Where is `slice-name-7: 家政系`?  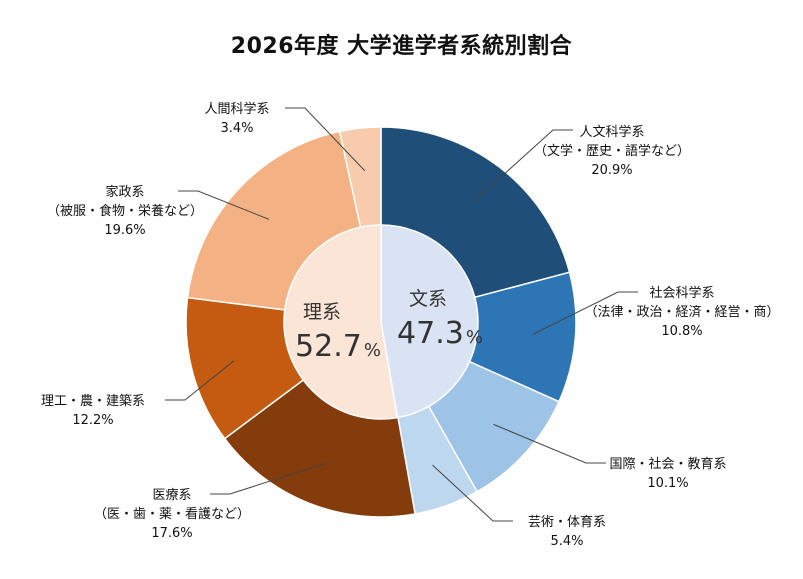 slice-name-7: 家政系 is located at coordinates (124, 192).